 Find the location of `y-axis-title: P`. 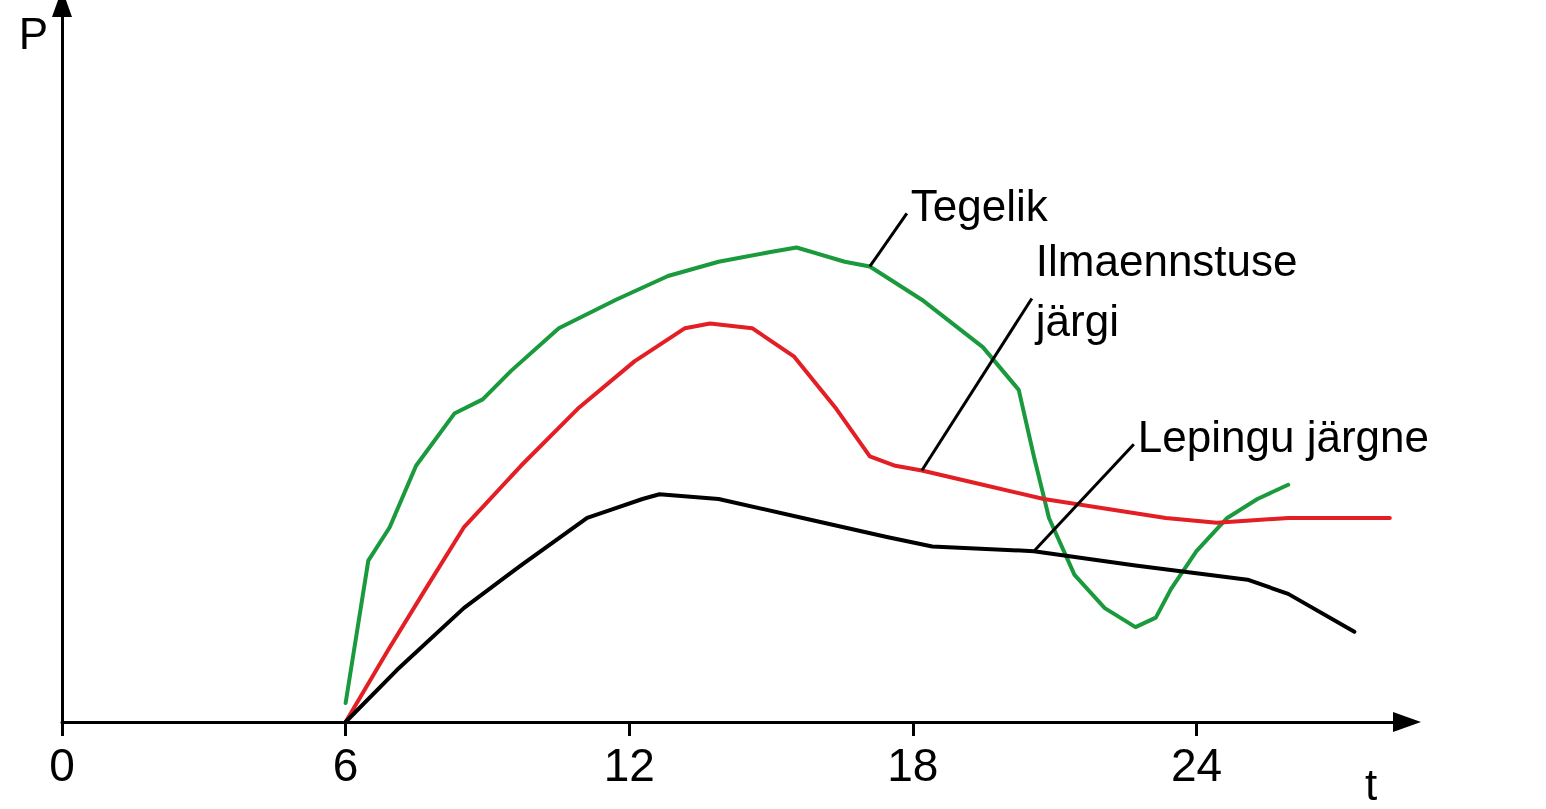

y-axis-title: P is located at coordinates (33, 33).